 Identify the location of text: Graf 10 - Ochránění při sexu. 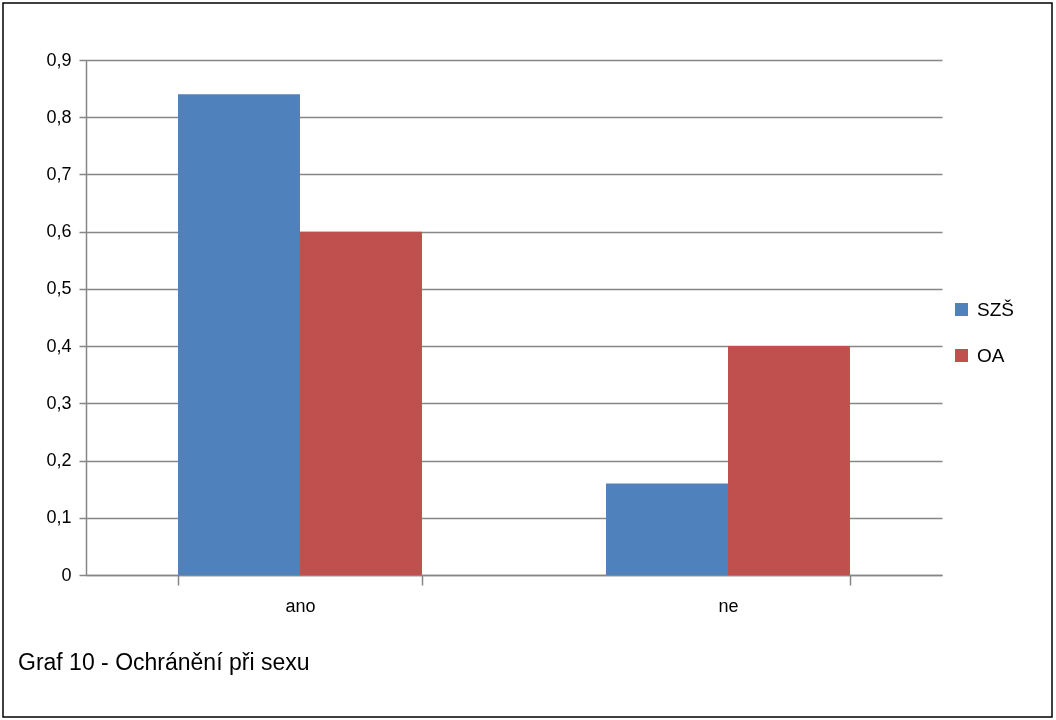
(164, 662).